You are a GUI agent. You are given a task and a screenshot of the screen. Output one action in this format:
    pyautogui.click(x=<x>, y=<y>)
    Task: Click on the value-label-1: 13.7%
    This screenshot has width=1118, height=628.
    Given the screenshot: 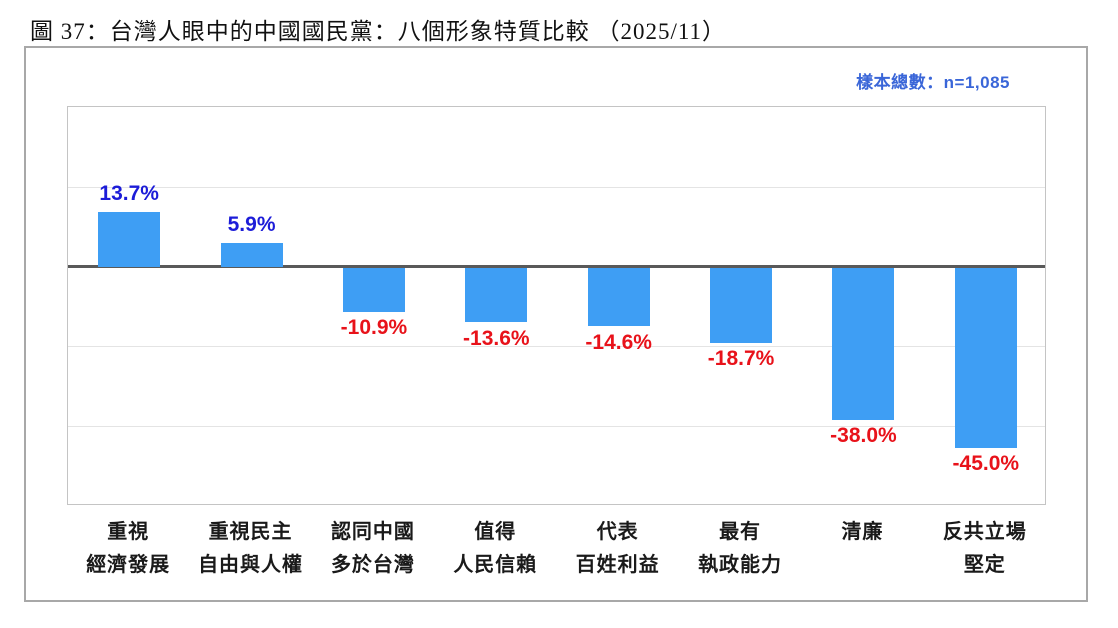 What is the action you would take?
    pyautogui.click(x=129, y=193)
    